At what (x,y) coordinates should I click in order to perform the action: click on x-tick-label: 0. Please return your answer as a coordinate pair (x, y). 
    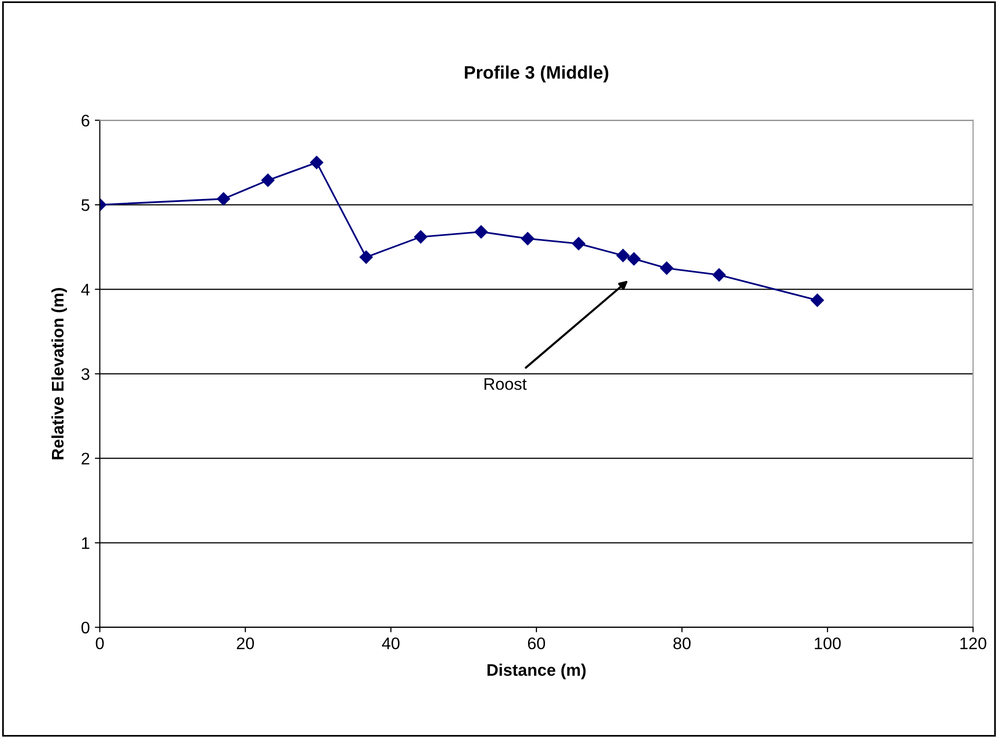
    Looking at the image, I should click on (100, 643).